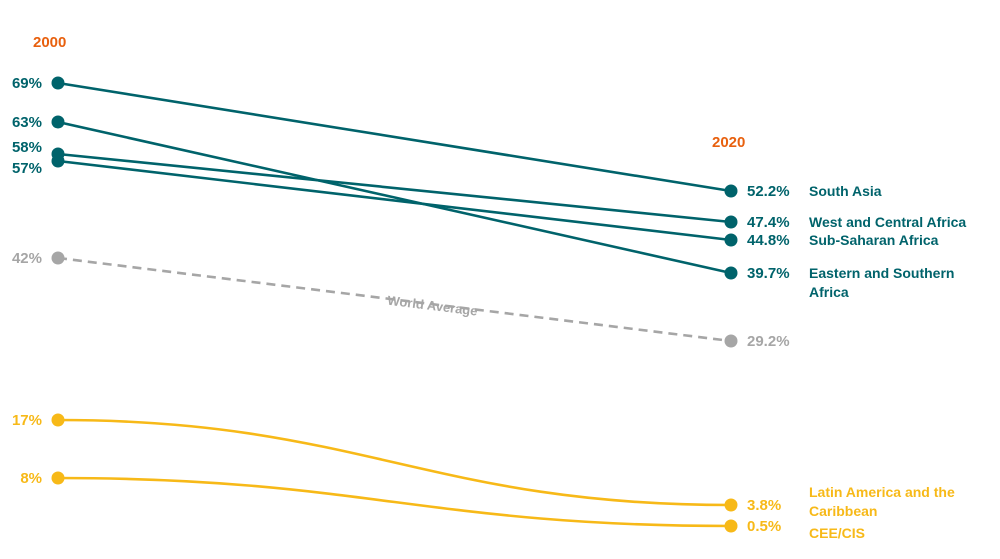 Image resolution: width=1000 pixels, height=559 pixels. I want to click on point-end-eastern-and-southern-africa, so click(731, 273).